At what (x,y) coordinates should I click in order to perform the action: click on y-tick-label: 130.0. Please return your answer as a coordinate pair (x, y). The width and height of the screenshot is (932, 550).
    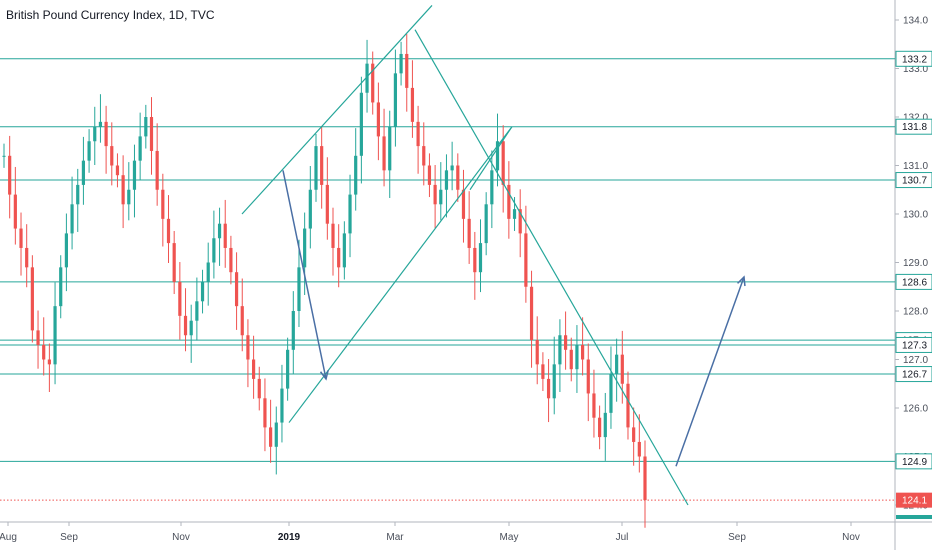
    Looking at the image, I should click on (915, 215).